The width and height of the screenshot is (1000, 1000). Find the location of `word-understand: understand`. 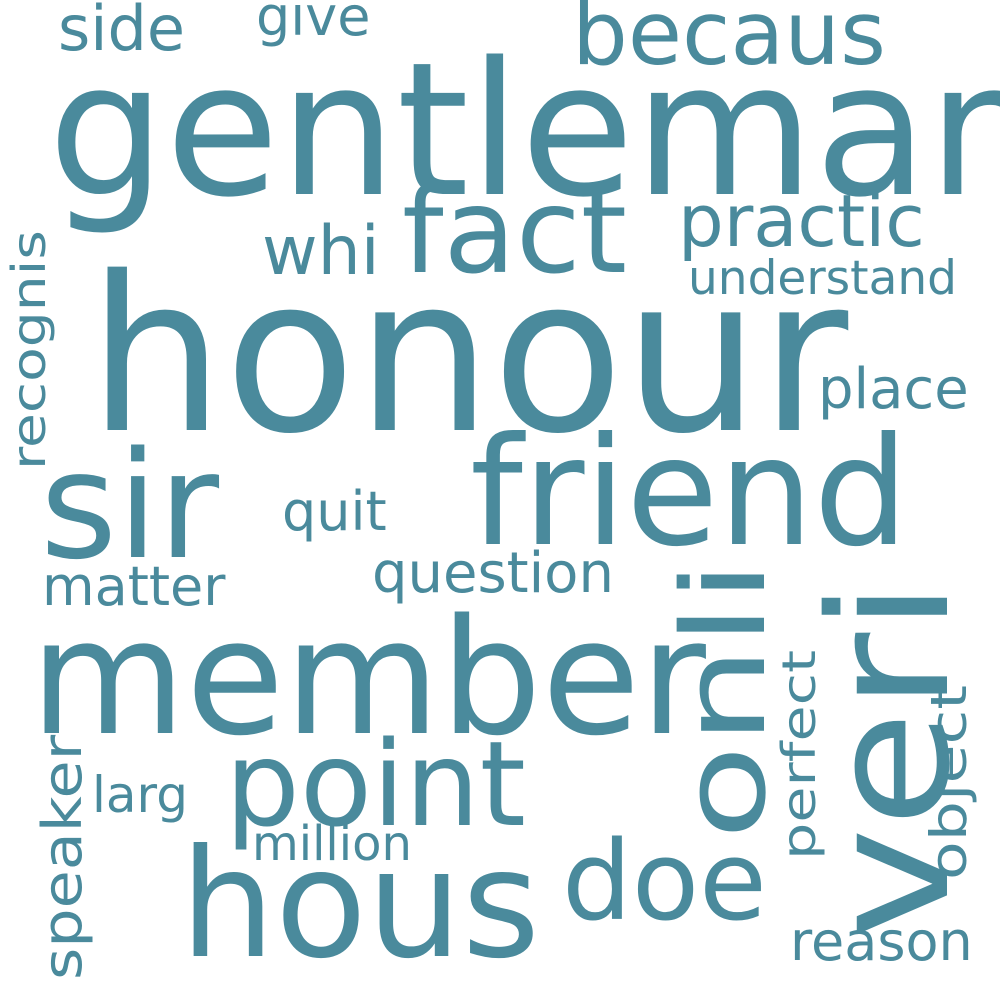

word-understand: understand is located at coordinates (822, 278).